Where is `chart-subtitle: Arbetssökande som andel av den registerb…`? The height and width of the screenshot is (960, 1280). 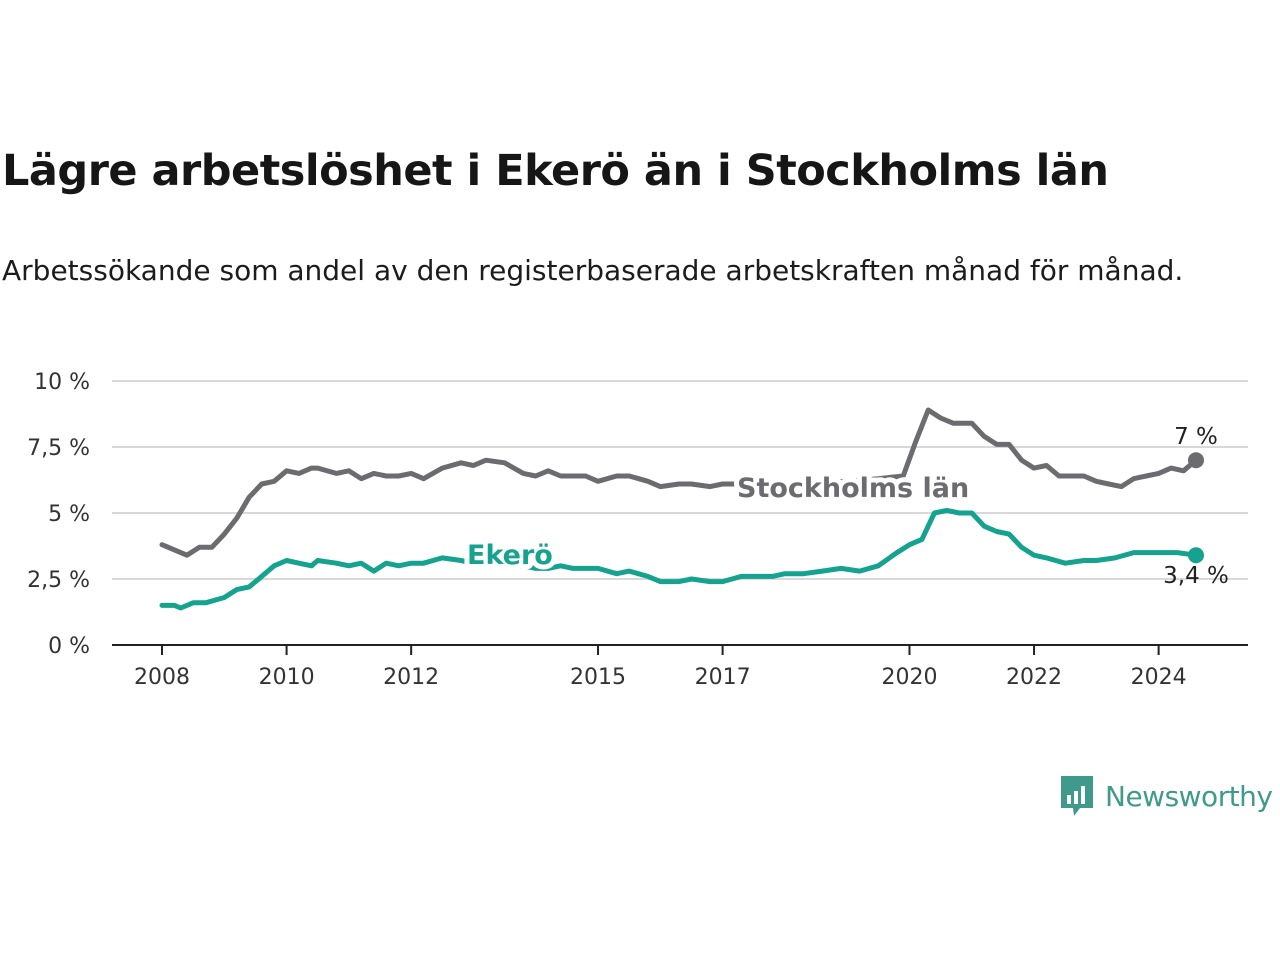 chart-subtitle: Arbetssökande som andel av den registerb… is located at coordinates (593, 270).